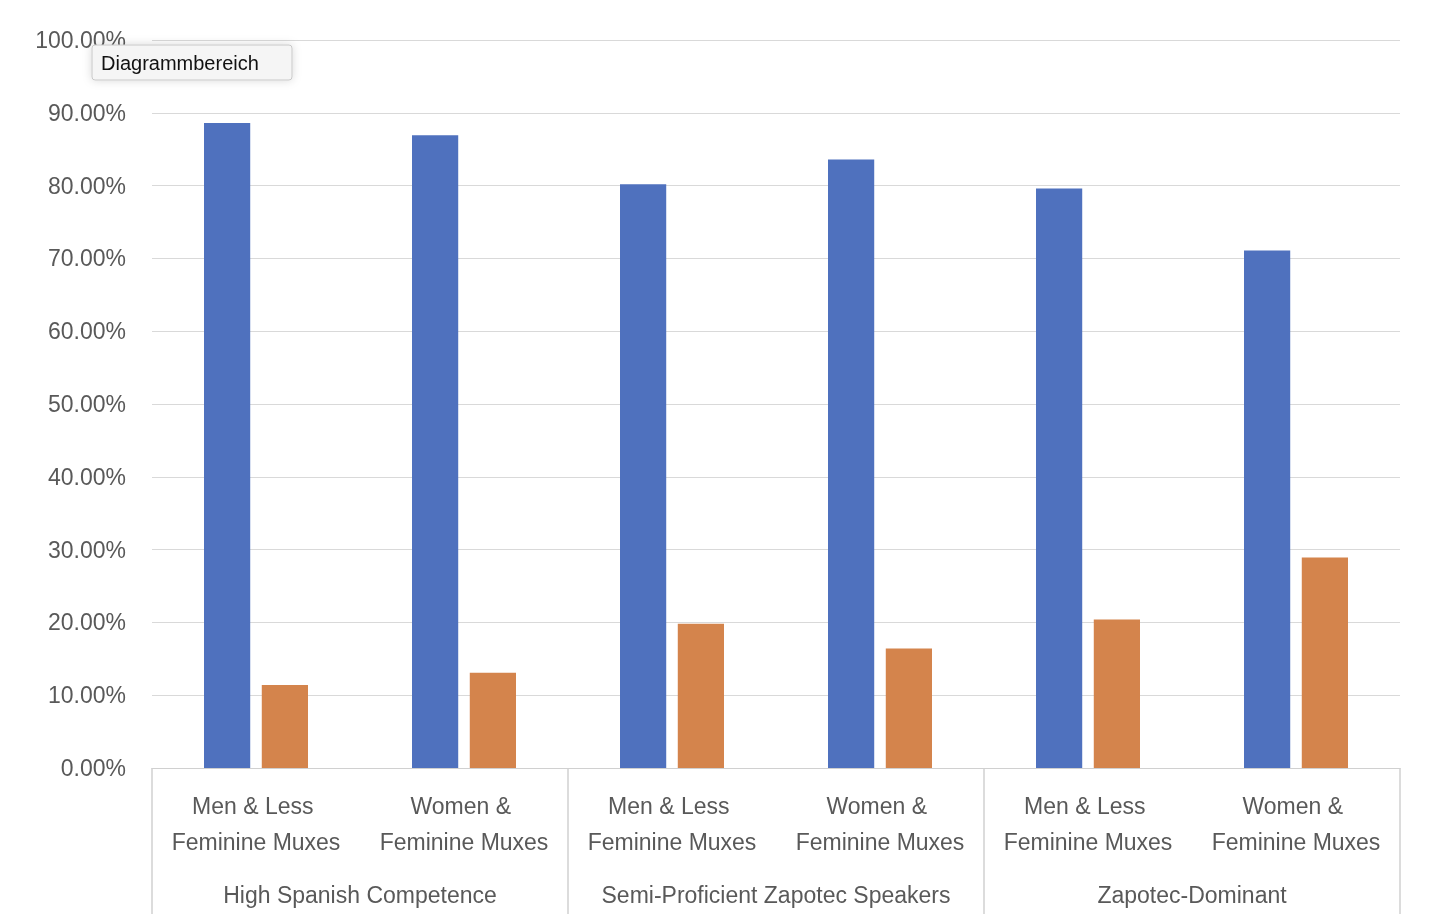 This screenshot has width=1442, height=924. Describe the element at coordinates (86, 476) in the screenshot. I see `y-tick-label: 40.00%` at that location.